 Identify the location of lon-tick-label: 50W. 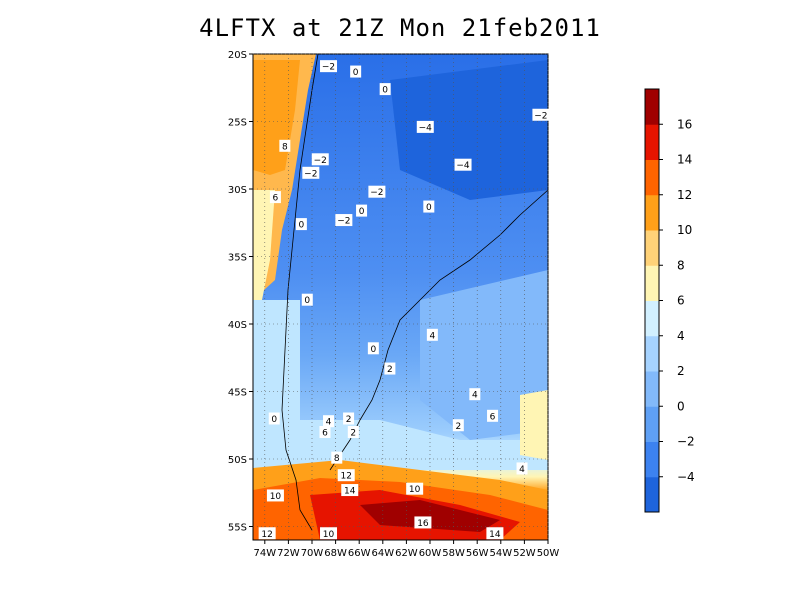
(548, 553).